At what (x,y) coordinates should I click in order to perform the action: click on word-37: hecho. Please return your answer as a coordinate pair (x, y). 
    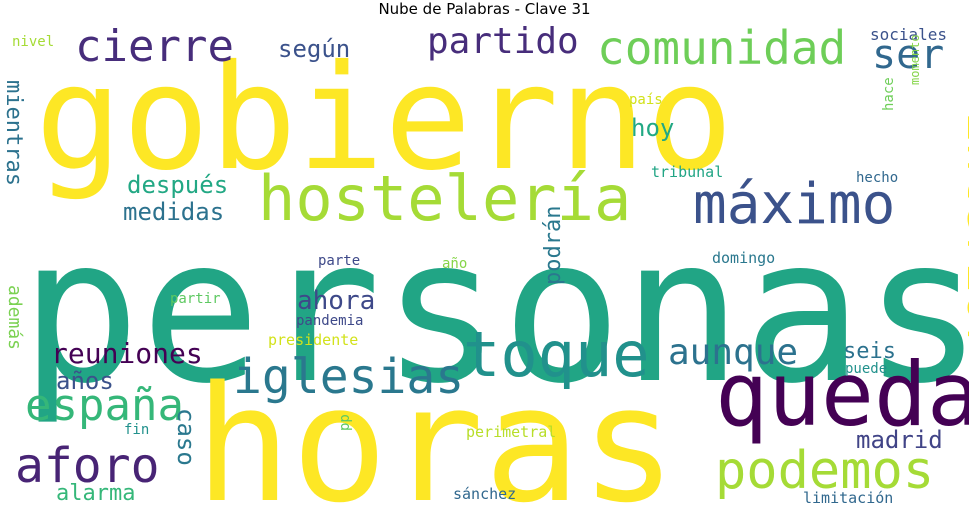
    Looking at the image, I should click on (877, 178).